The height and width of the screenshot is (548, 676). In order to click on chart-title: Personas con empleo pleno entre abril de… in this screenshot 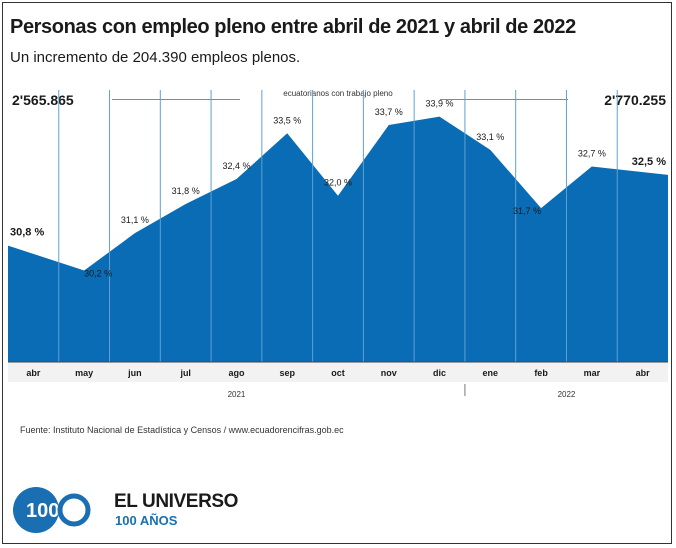, I will do `click(293, 27)`.